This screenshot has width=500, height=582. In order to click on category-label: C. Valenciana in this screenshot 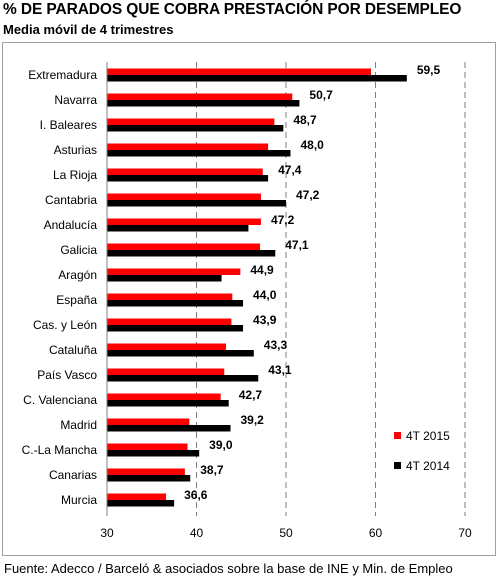, I will do `click(60, 400)`.